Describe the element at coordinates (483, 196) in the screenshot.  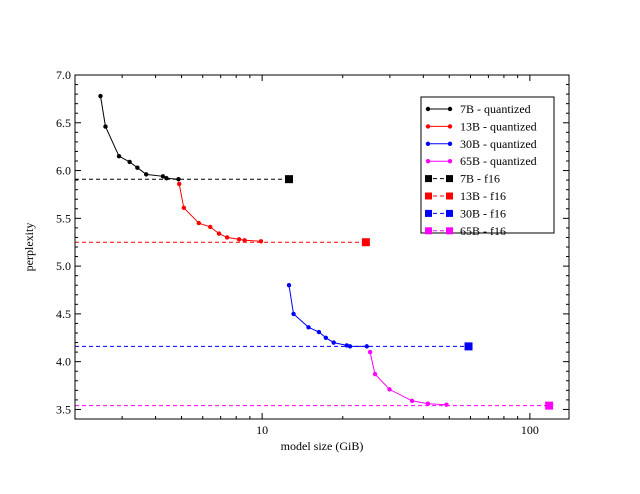
I see `legend-label-13b-f16: 13B - f16` at that location.